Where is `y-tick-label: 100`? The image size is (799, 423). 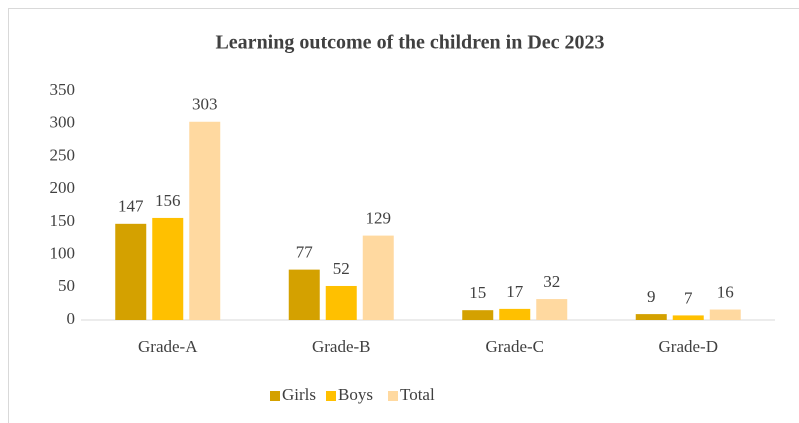
y-tick-label: 100 is located at coordinates (63, 252).